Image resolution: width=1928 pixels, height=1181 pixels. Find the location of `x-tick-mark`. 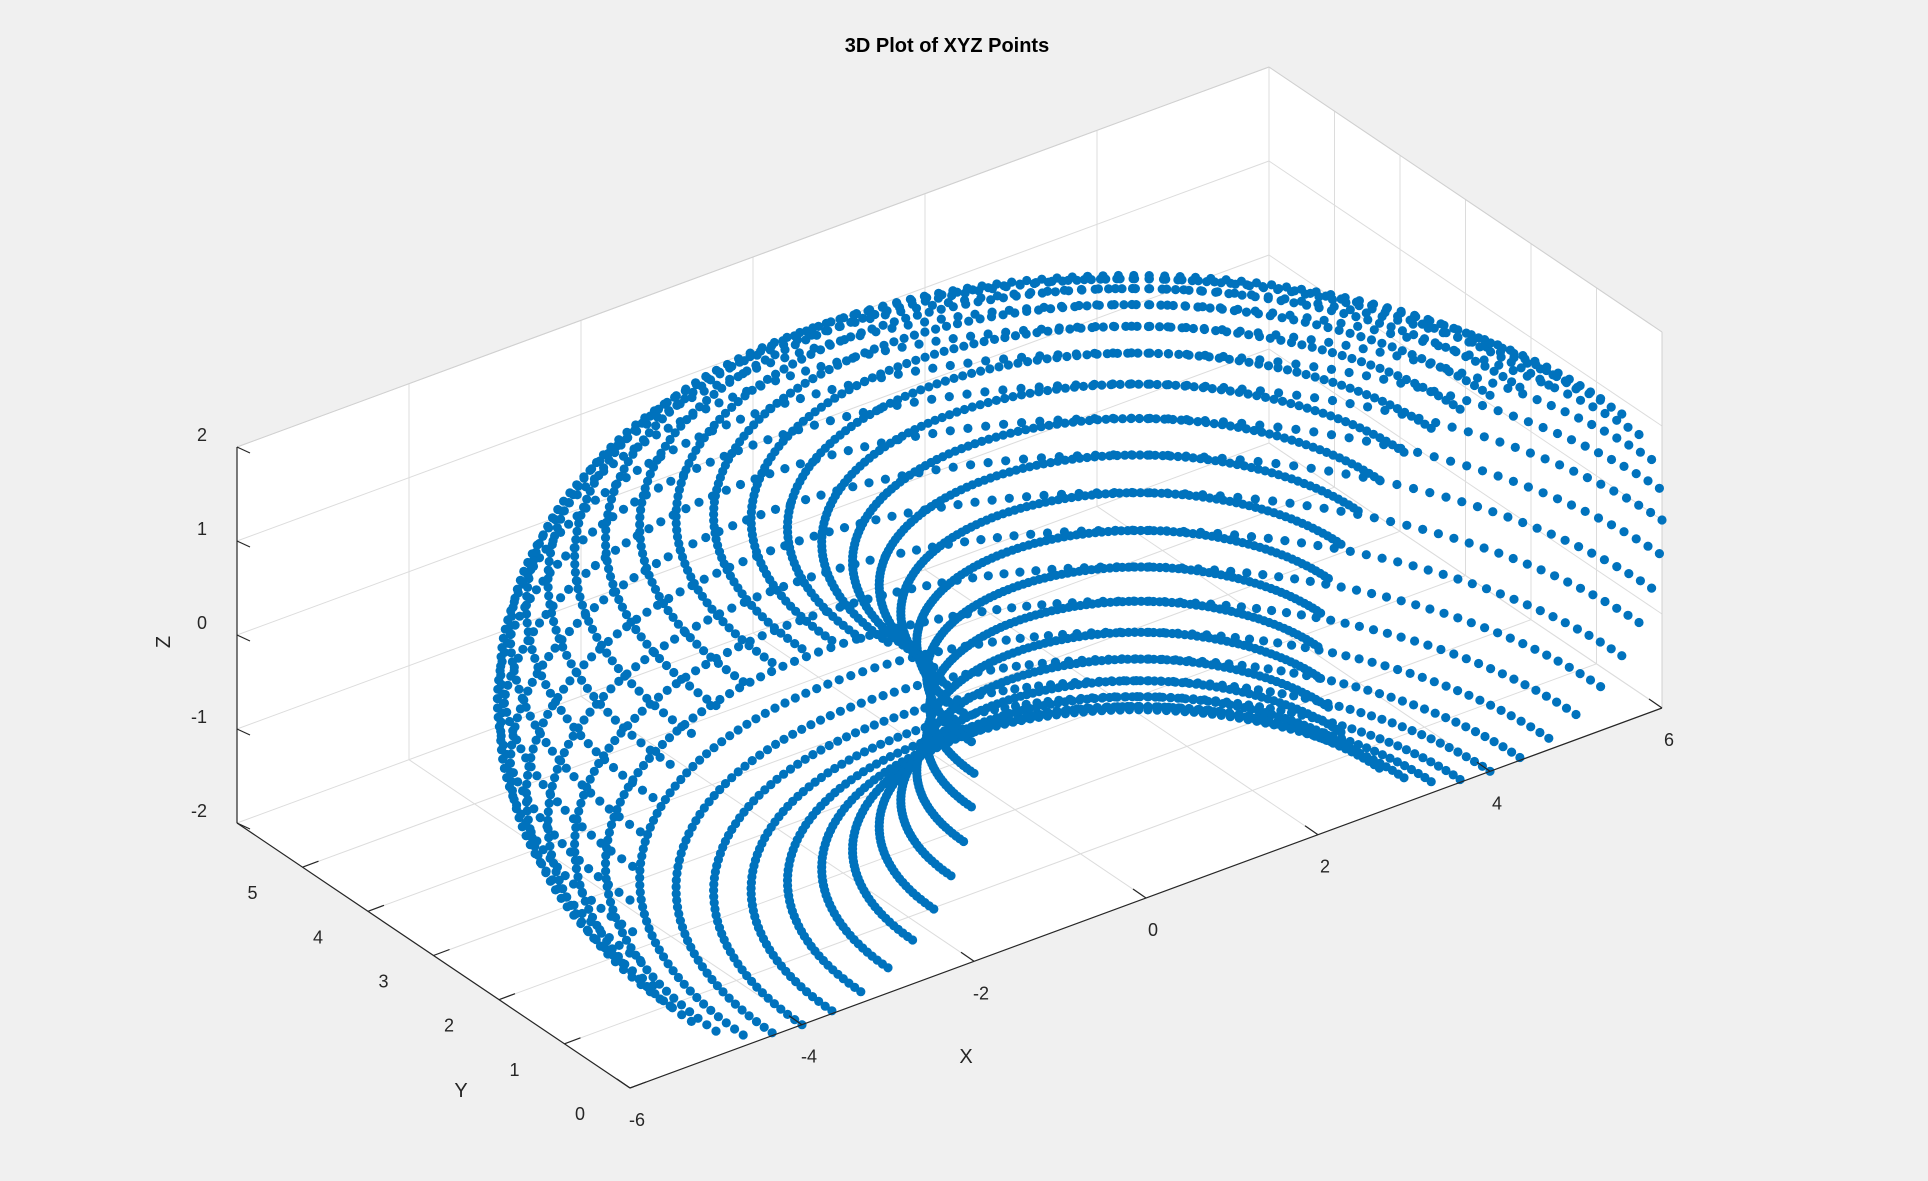

x-tick-mark is located at coordinates (1483, 766).